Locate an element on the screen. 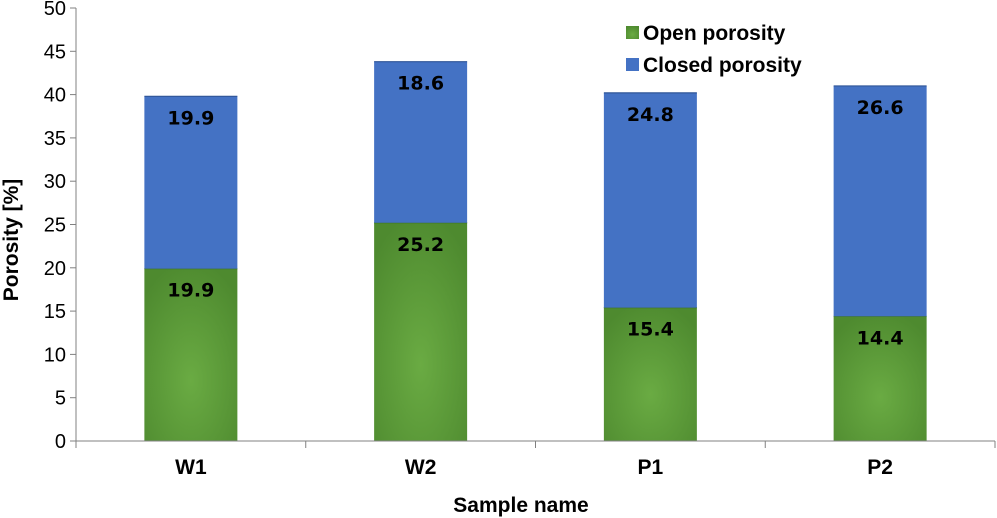  y-tick-label-15: 15 is located at coordinates (55, 312).